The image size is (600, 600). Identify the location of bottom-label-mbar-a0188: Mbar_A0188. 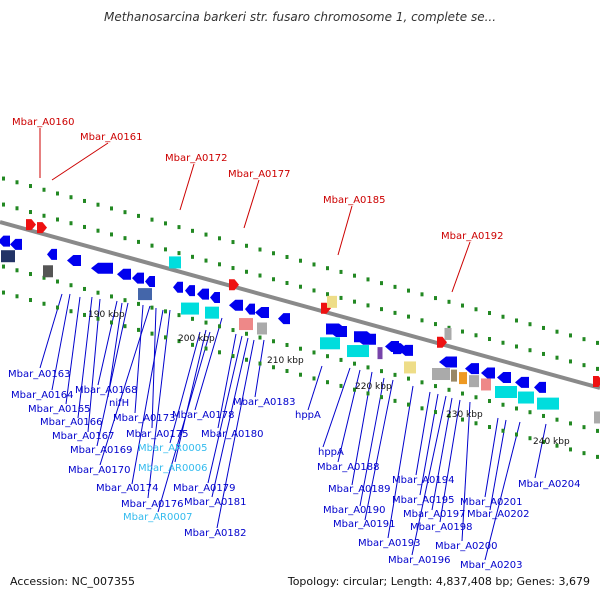
(348, 467).